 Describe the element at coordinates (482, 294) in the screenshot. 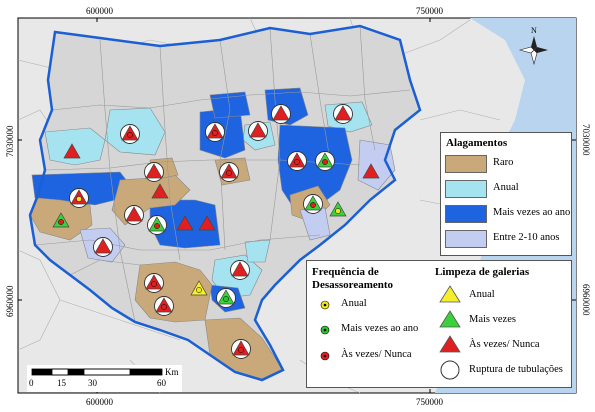

I see `legend-limpeza-anual: Anual` at that location.